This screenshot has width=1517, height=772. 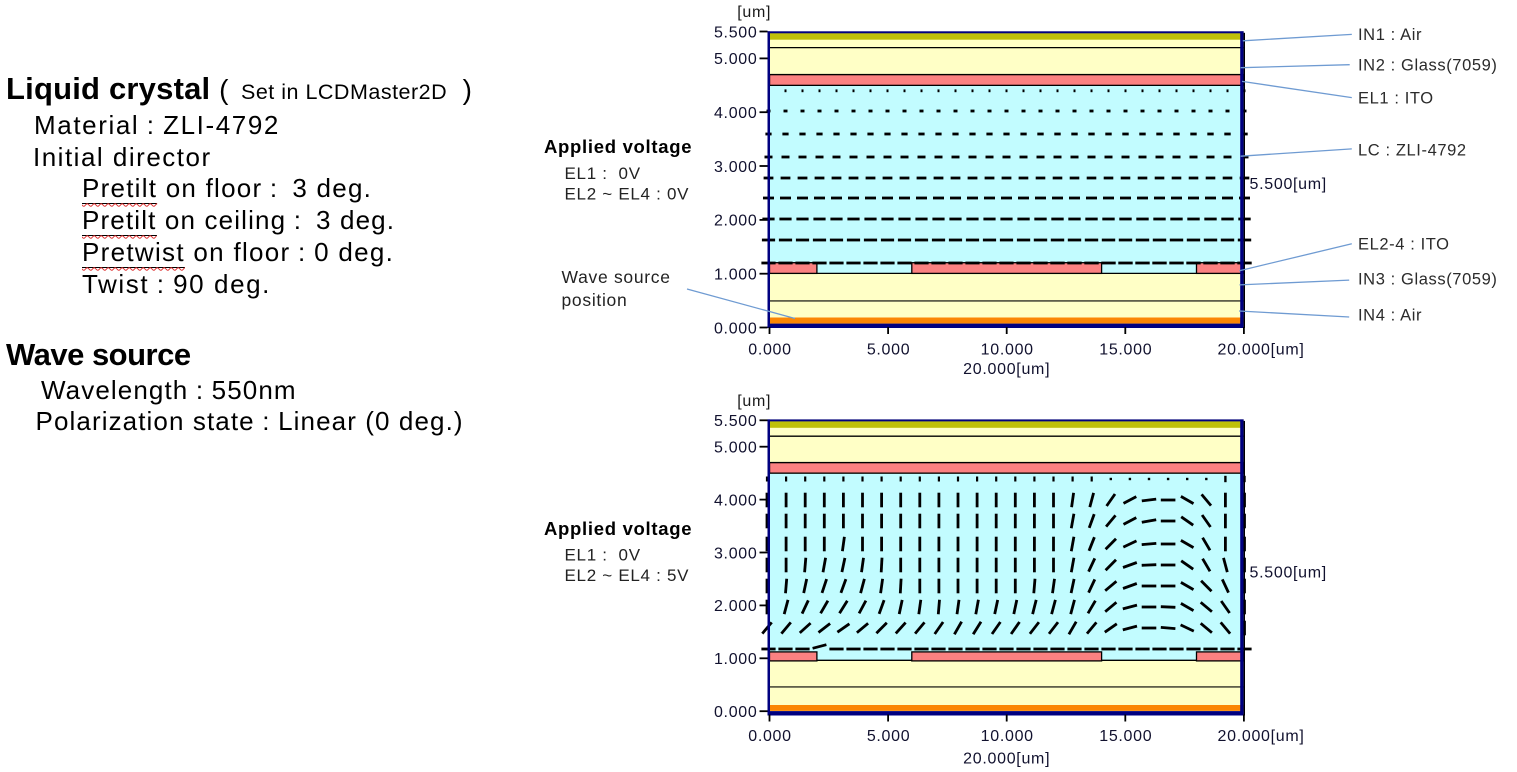 I want to click on svg-text: EL2-4 : ITO, so click(x=1404, y=244).